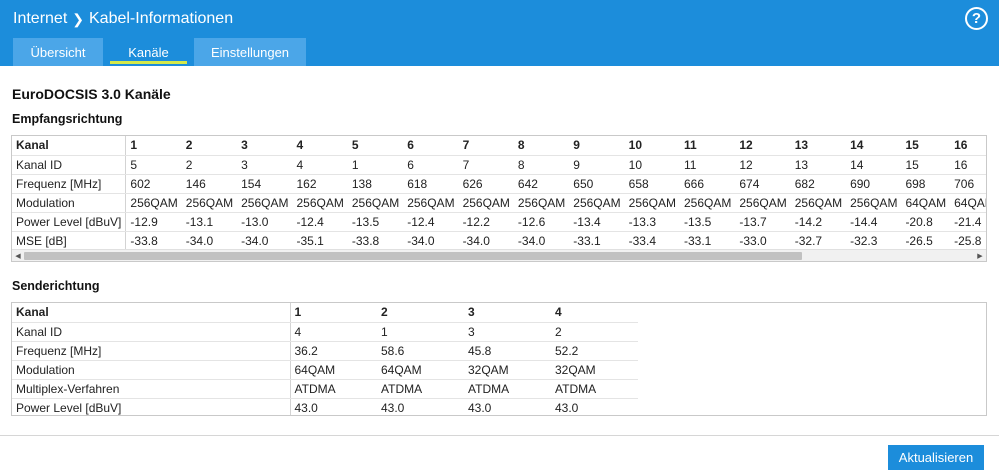 This screenshot has height=473, width=999. Describe the element at coordinates (919, 240) in the screenshot. I see `table-cell: -26.5` at that location.